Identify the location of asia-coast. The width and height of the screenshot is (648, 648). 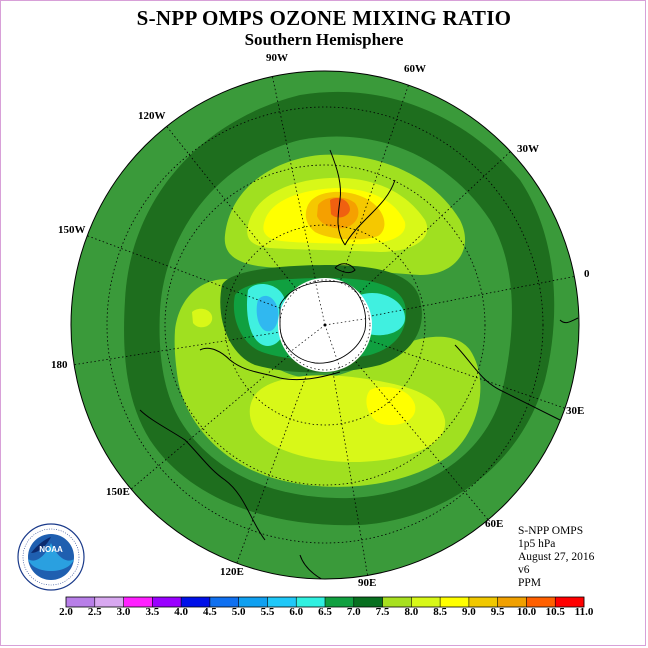
(317, 566).